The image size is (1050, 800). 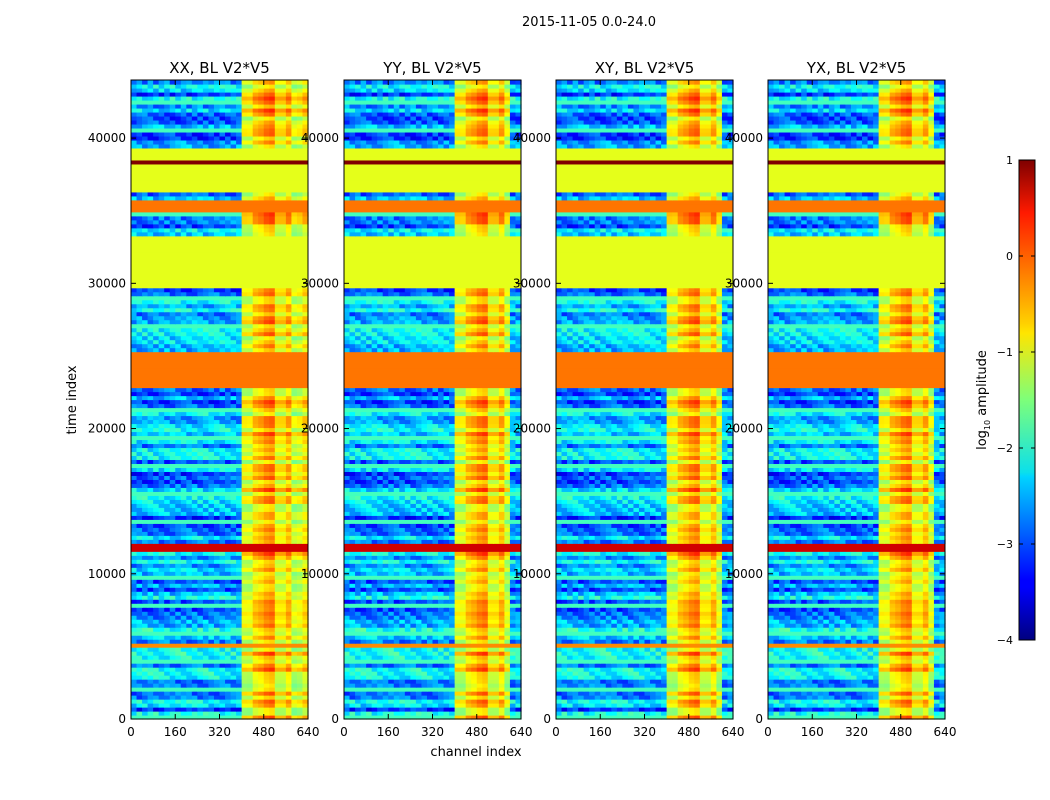 What do you see at coordinates (131, 732) in the screenshot?
I see `x-tick-label: 0` at bounding box center [131, 732].